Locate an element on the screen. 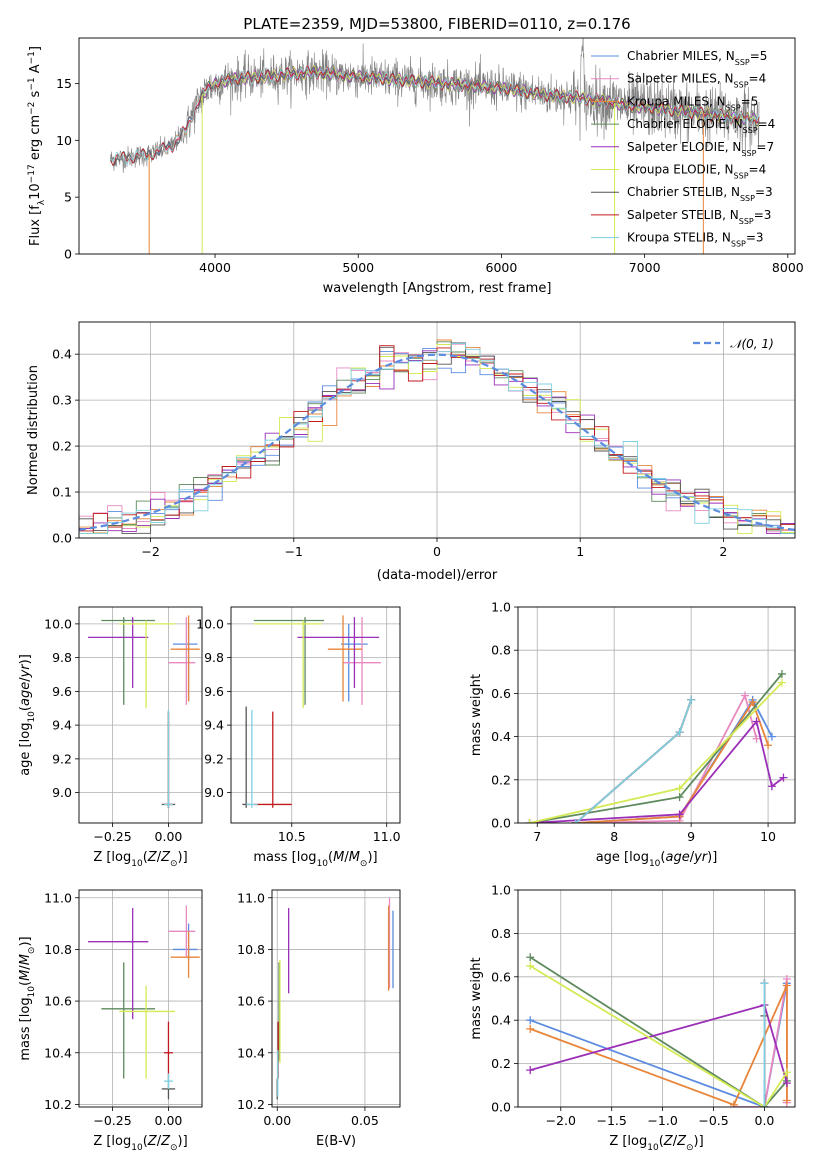  legend-label: Kroupa ELODIE, NSSP=4 is located at coordinates (696, 172).